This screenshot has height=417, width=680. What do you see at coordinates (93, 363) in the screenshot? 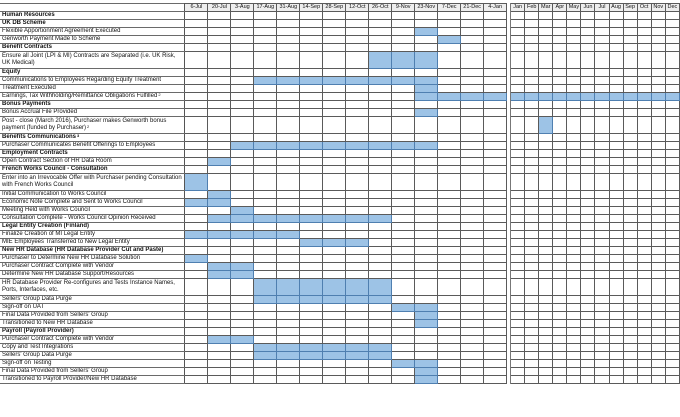
I see `task-label: Sign-off on Testing` at bounding box center [93, 363].